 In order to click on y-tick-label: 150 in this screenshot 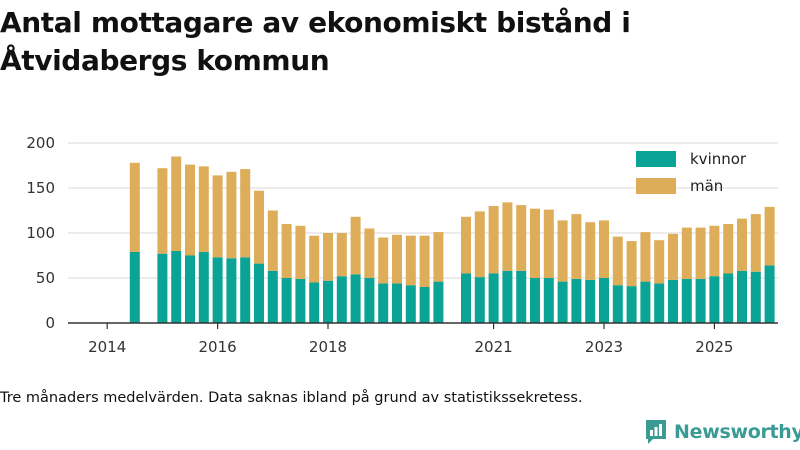, I will do `click(40, 188)`.